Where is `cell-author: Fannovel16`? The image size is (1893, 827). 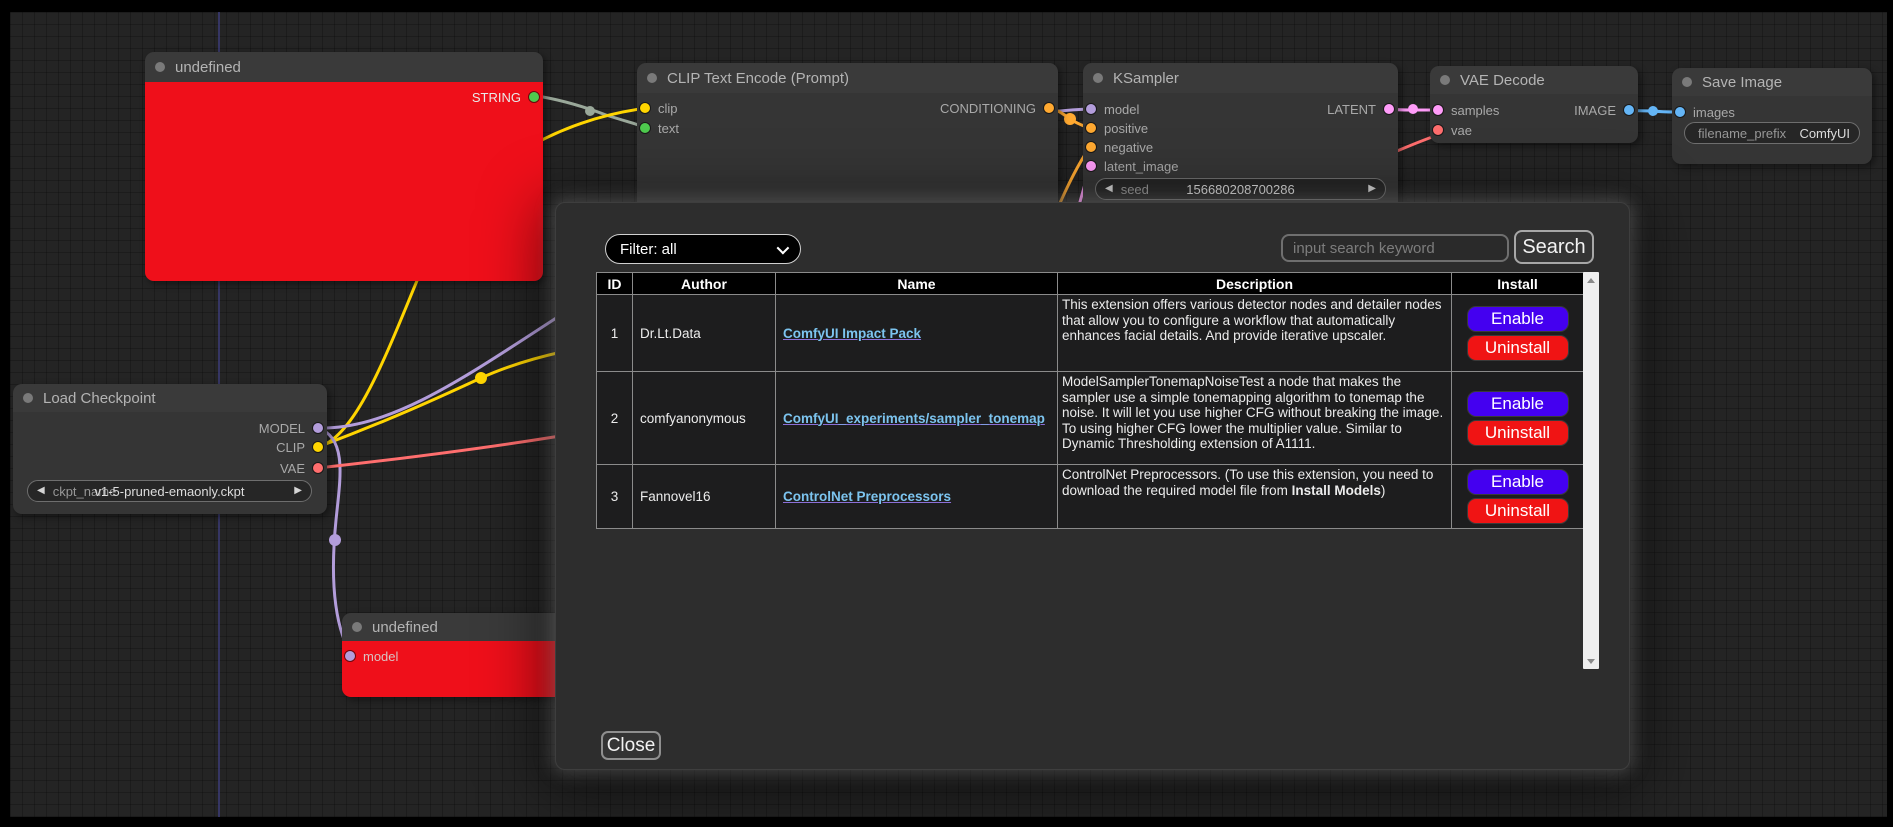 cell-author: Fannovel16 is located at coordinates (704, 496).